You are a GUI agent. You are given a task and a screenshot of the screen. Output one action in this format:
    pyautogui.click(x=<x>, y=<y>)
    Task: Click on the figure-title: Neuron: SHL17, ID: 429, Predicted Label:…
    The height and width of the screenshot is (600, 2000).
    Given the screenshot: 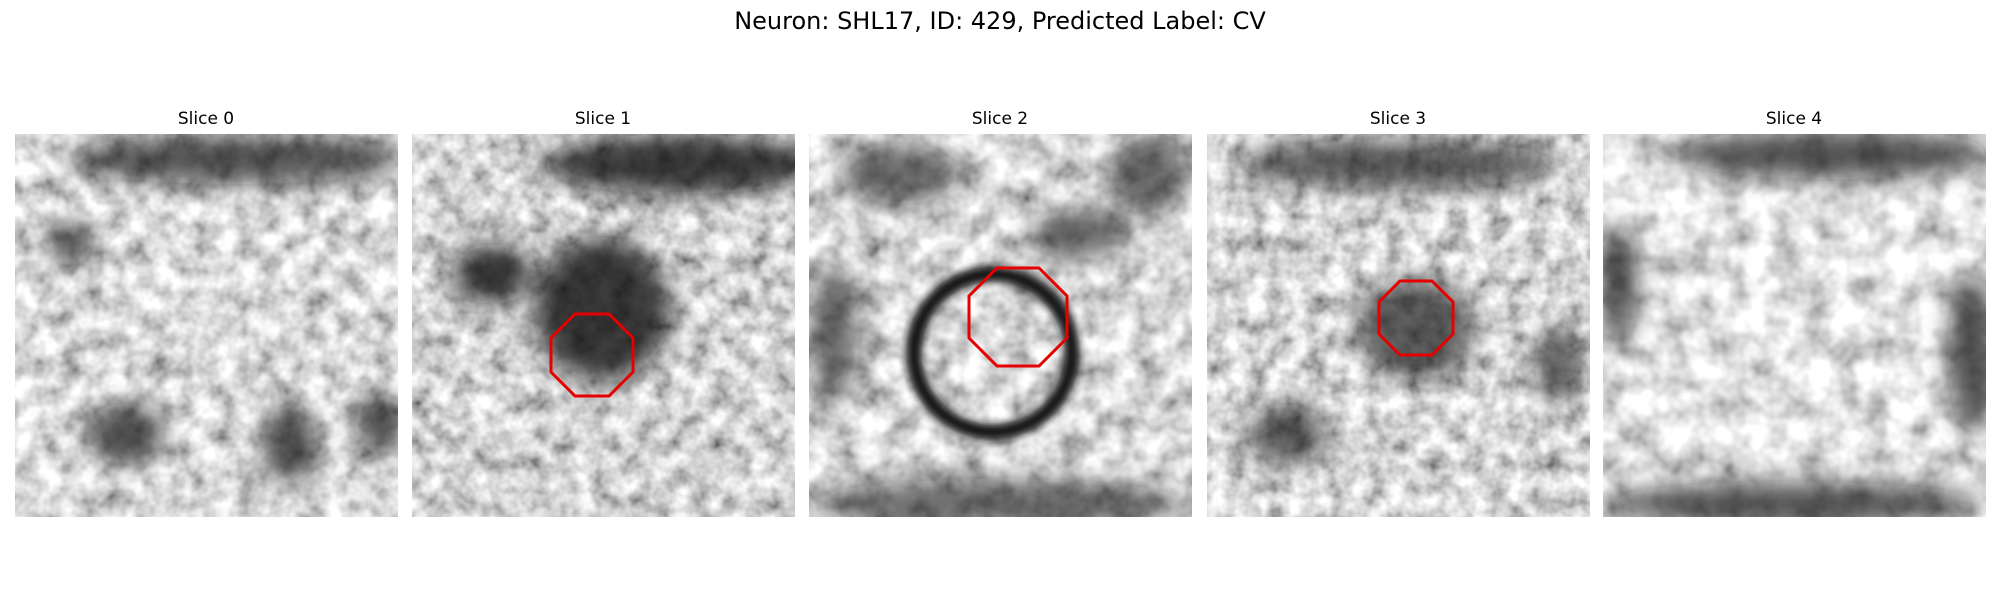 What is the action you would take?
    pyautogui.click(x=1000, y=21)
    